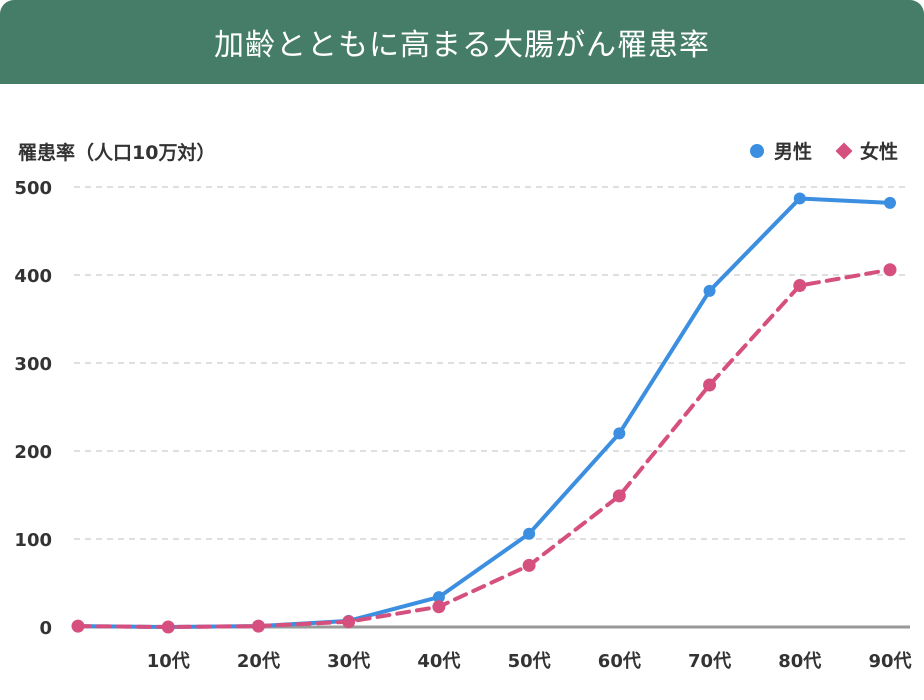  Describe the element at coordinates (619, 661) in the screenshot. I see `x-tick-label-6: 60代` at that location.